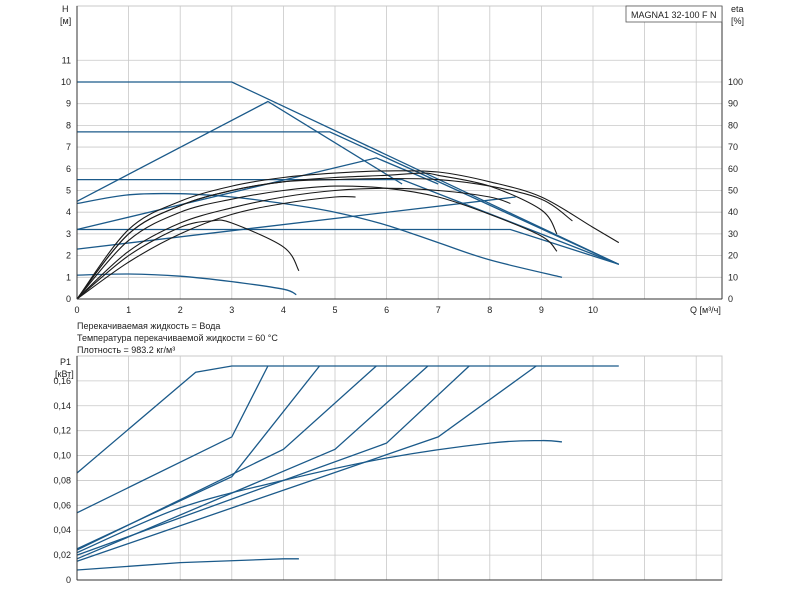 The width and height of the screenshot is (800, 600). What do you see at coordinates (489, 310) in the screenshot?
I see `h-x-tick-label: 8` at bounding box center [489, 310].